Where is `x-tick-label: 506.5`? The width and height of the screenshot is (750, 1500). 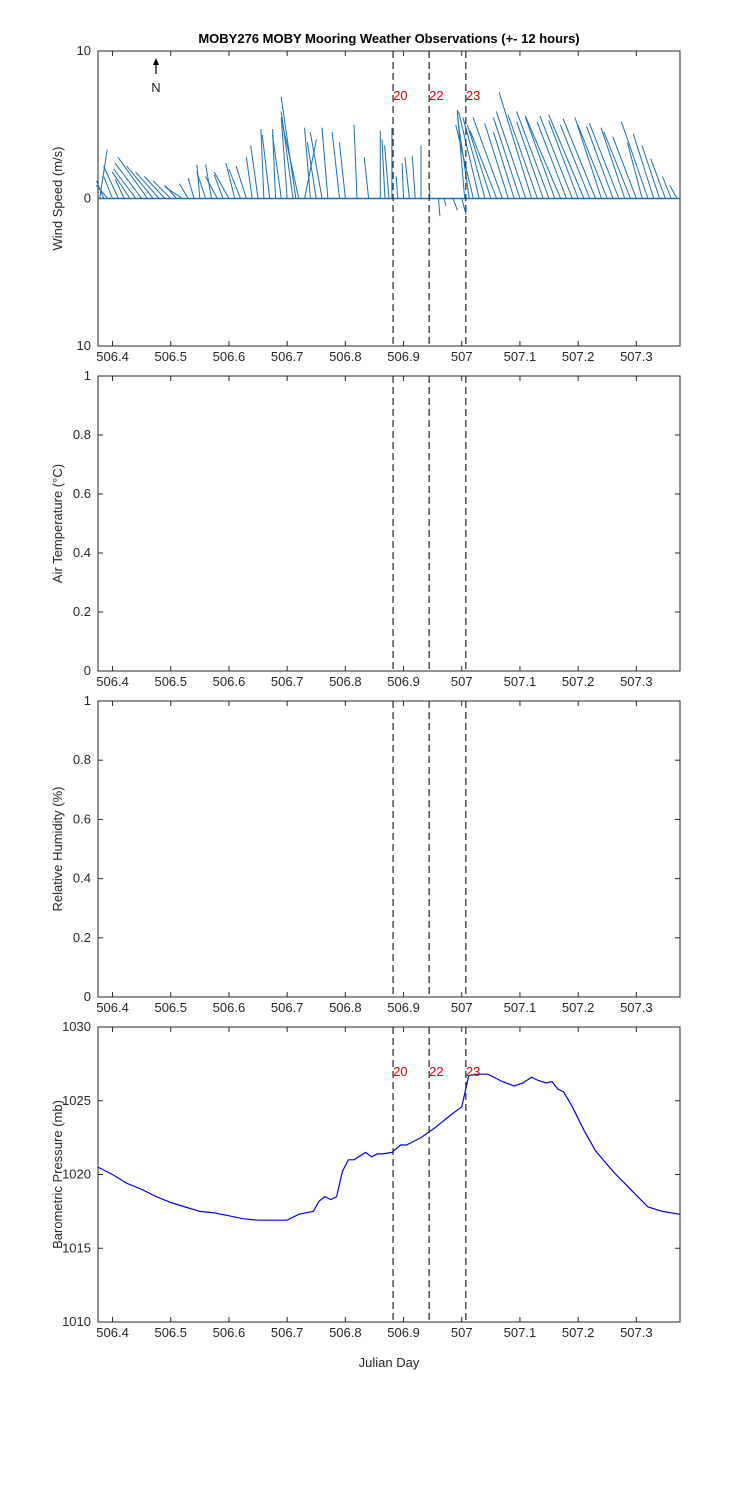 x-tick-label: 506.5 is located at coordinates (170, 356).